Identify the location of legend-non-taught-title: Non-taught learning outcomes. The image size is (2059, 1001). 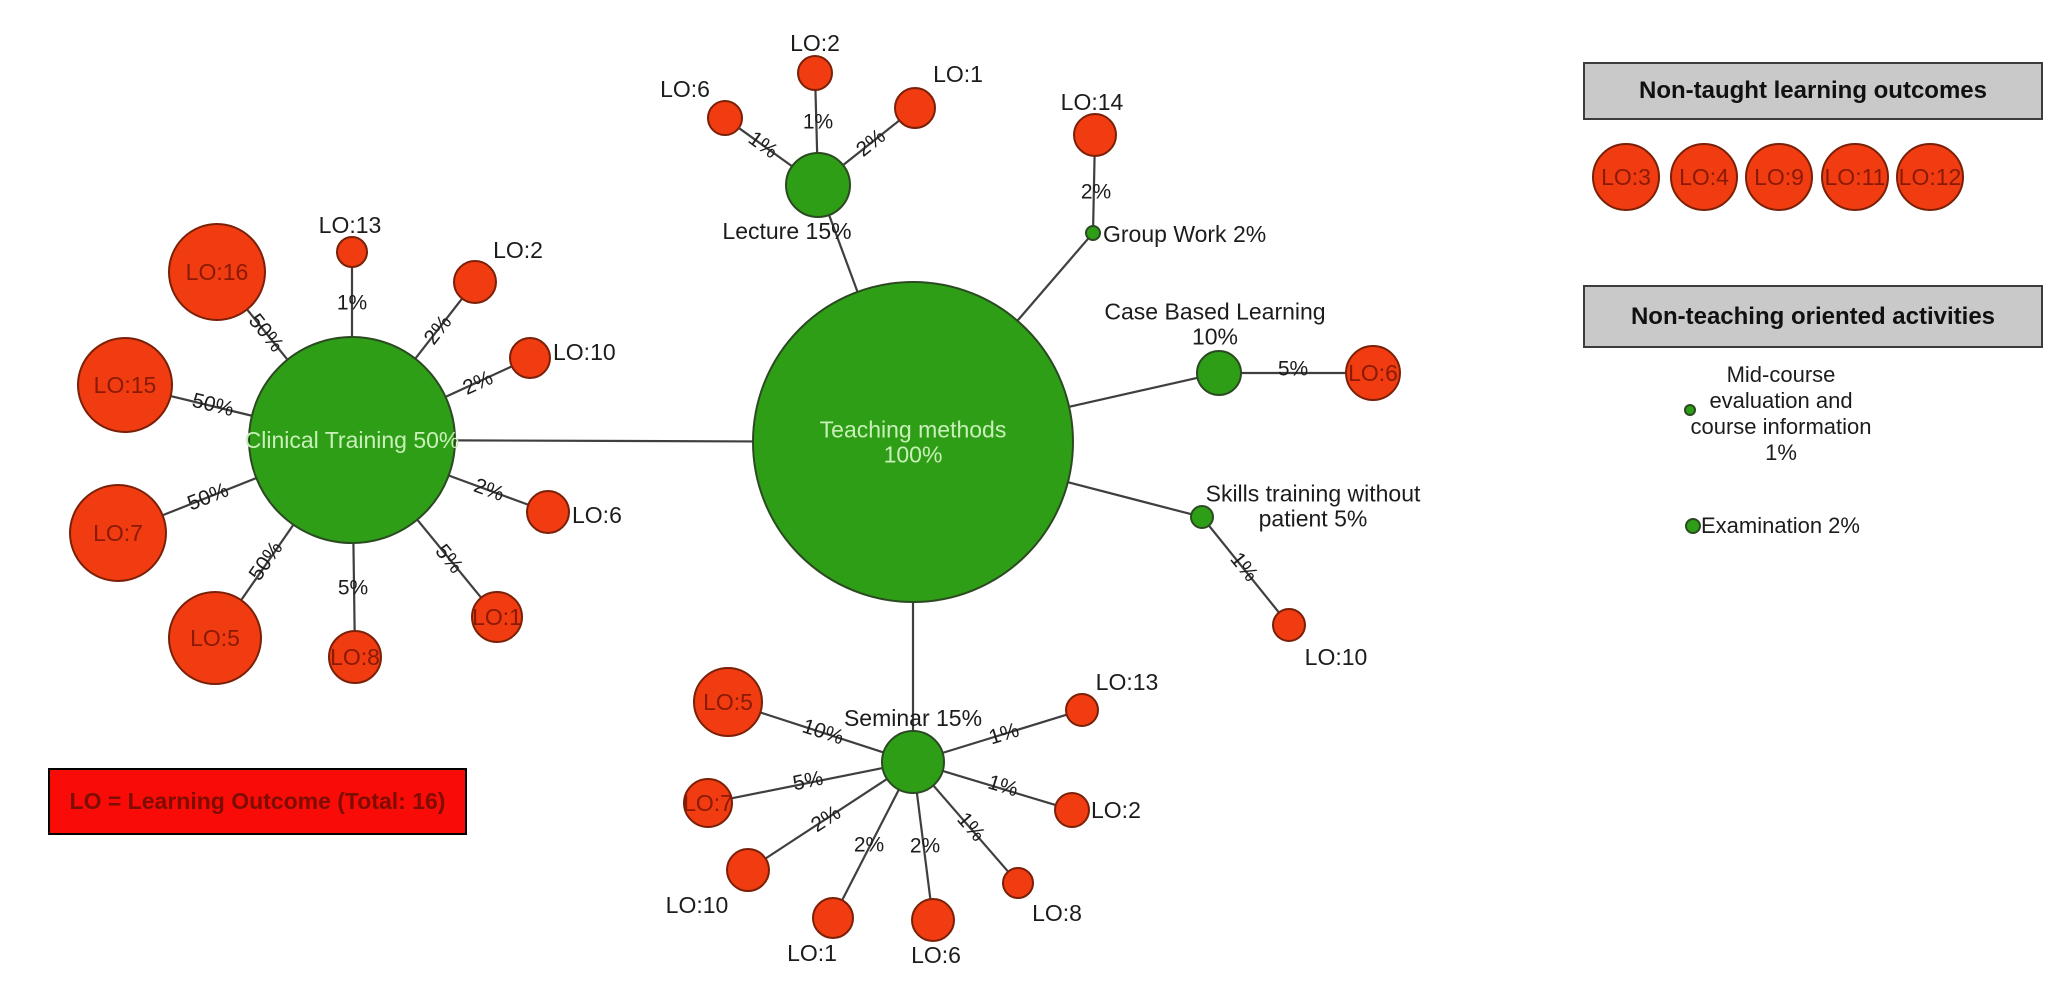
(1813, 90).